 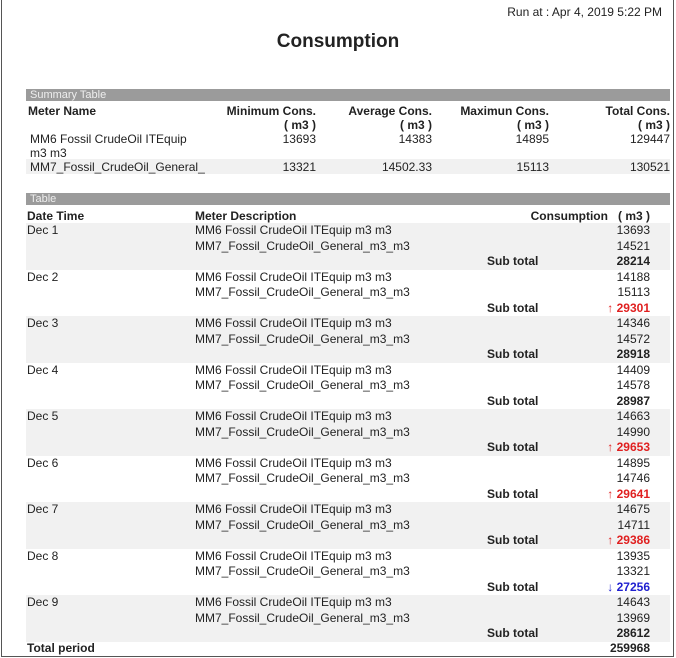 What do you see at coordinates (348, 448) in the screenshot?
I see `subtotal-row: Sub total ↑ 29653` at bounding box center [348, 448].